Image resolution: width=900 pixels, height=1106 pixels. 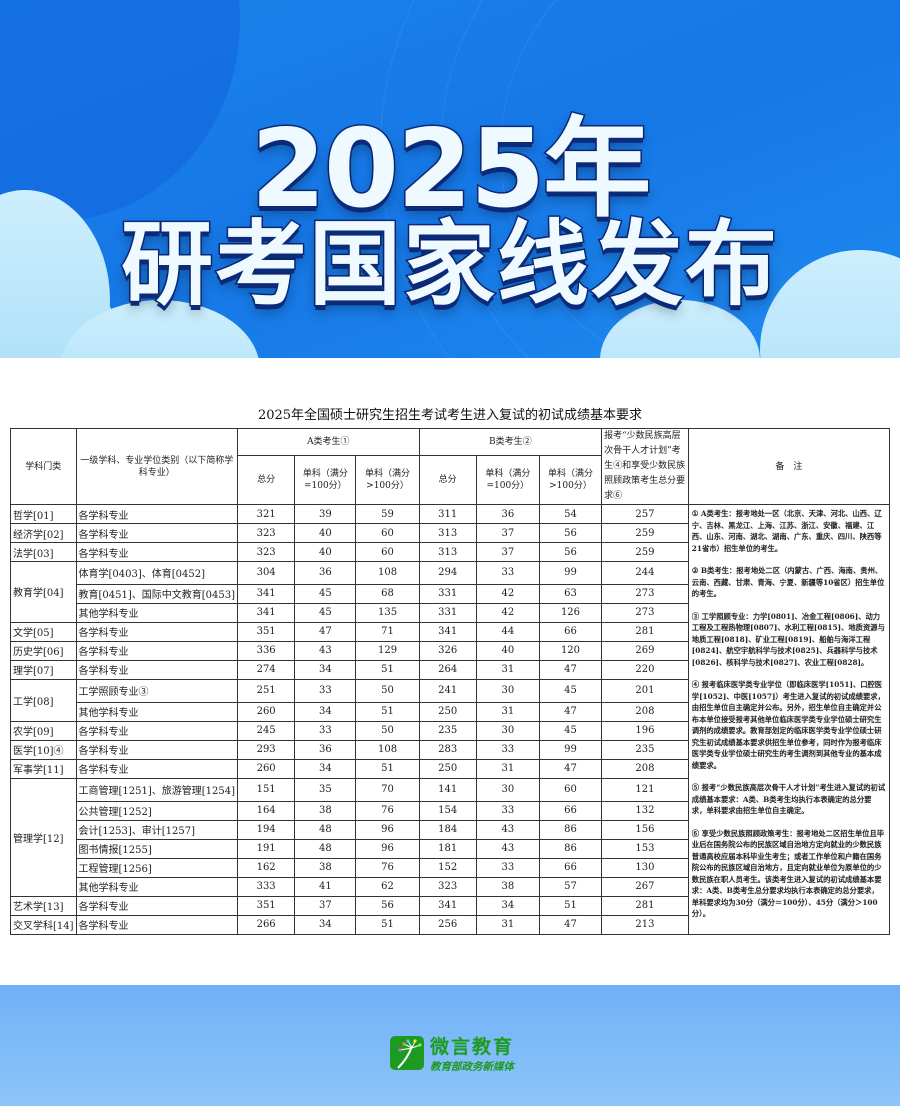 What do you see at coordinates (507, 612) in the screenshot?
I see `score-cell: 42` at bounding box center [507, 612].